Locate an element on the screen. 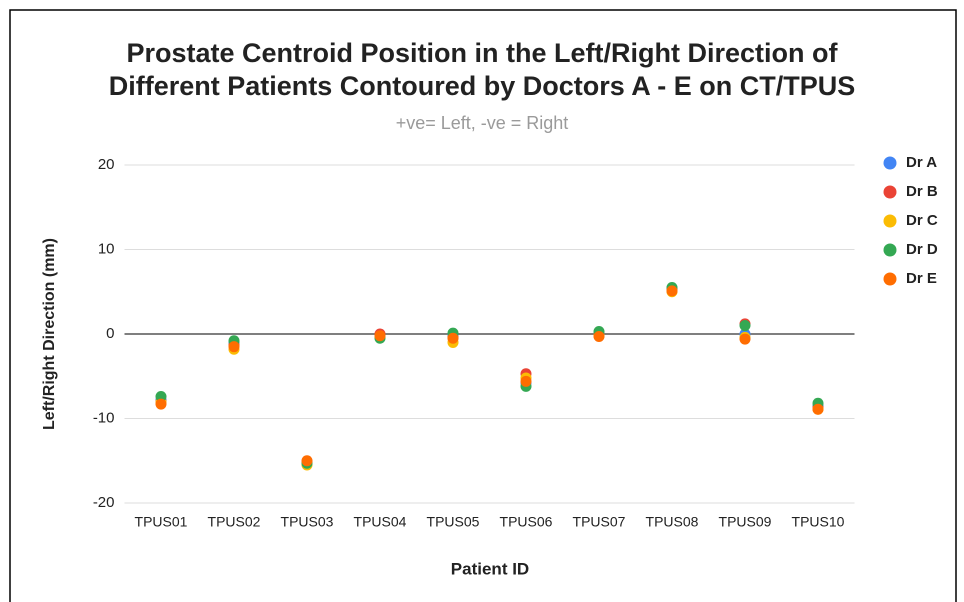 This screenshot has width=964, height=602. x-tick-label: TPUS03 is located at coordinates (307, 522).